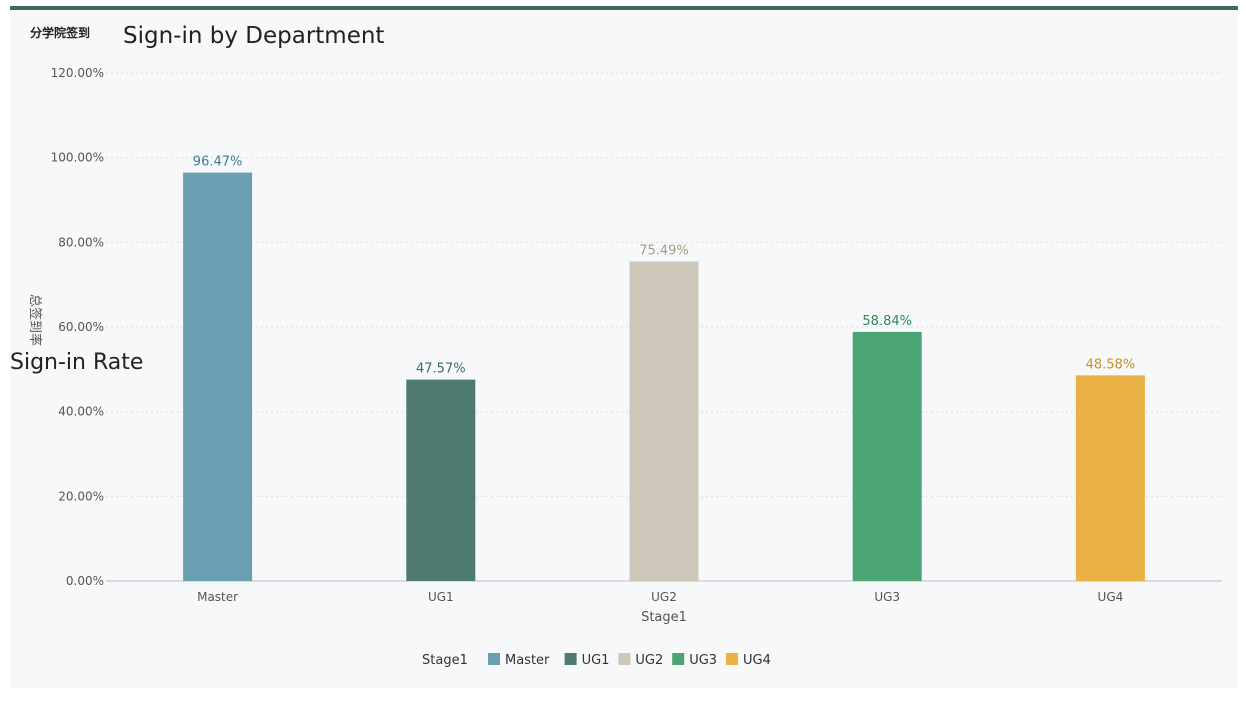  What do you see at coordinates (81, 412) in the screenshot?
I see `y-tick-label: 40.00%` at bounding box center [81, 412].